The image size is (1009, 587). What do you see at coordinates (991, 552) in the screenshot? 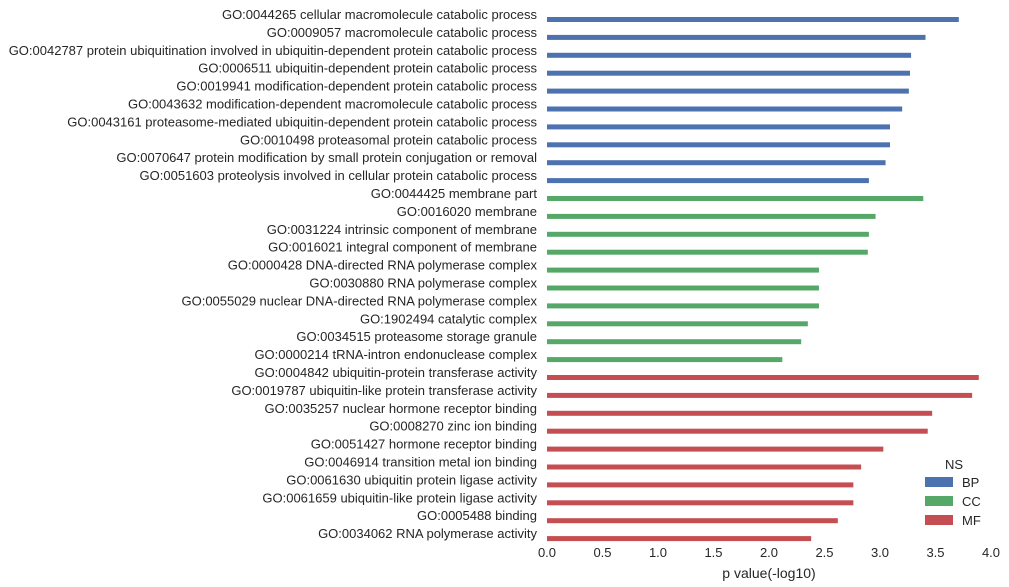
I see `x-tick-label: 4.0` at bounding box center [991, 552].